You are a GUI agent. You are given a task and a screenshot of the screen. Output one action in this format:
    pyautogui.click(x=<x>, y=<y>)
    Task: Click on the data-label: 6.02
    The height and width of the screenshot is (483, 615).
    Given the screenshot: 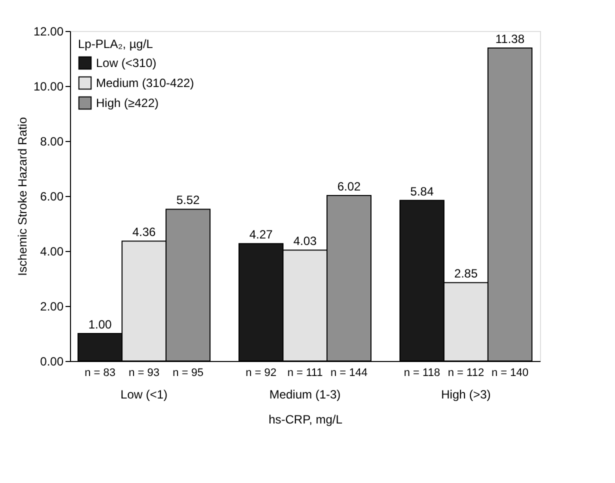 What is the action you would take?
    pyautogui.click(x=349, y=186)
    